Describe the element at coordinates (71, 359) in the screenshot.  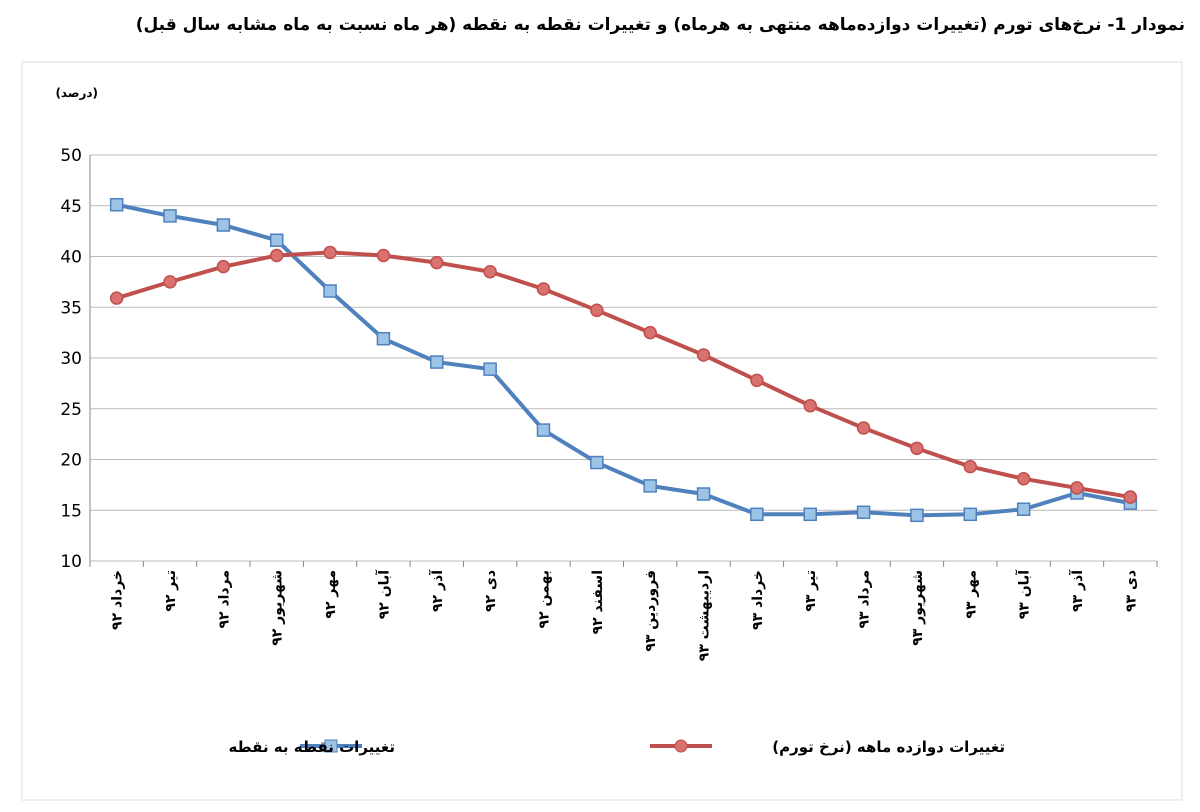
I see `y-tick-label: 30` at that location.